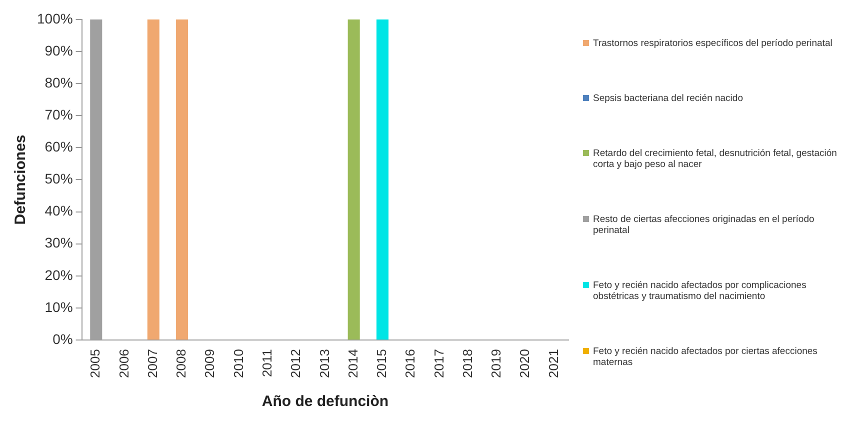 The height and width of the screenshot is (423, 858). I want to click on y-tick-label: 60%, so click(58, 146).